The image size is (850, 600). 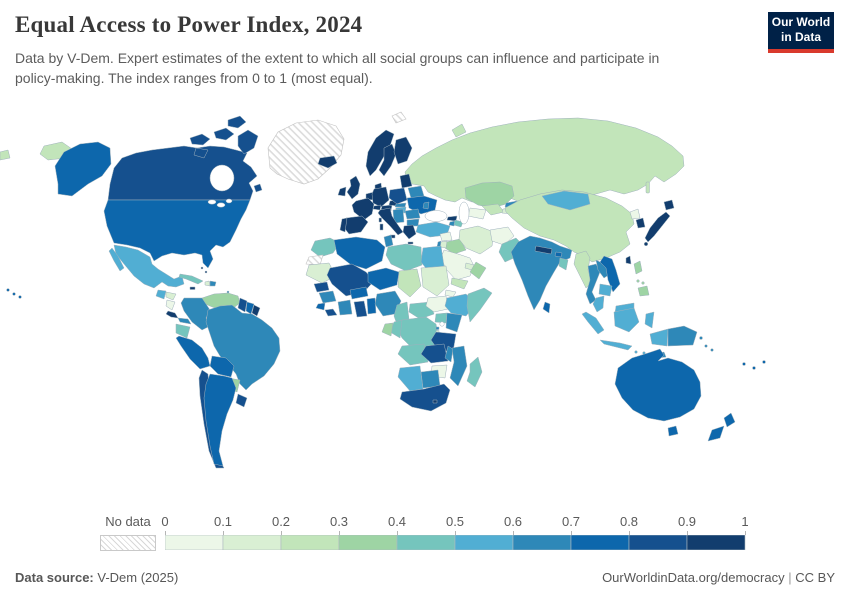 I want to click on country-peru, so click(x=193, y=352).